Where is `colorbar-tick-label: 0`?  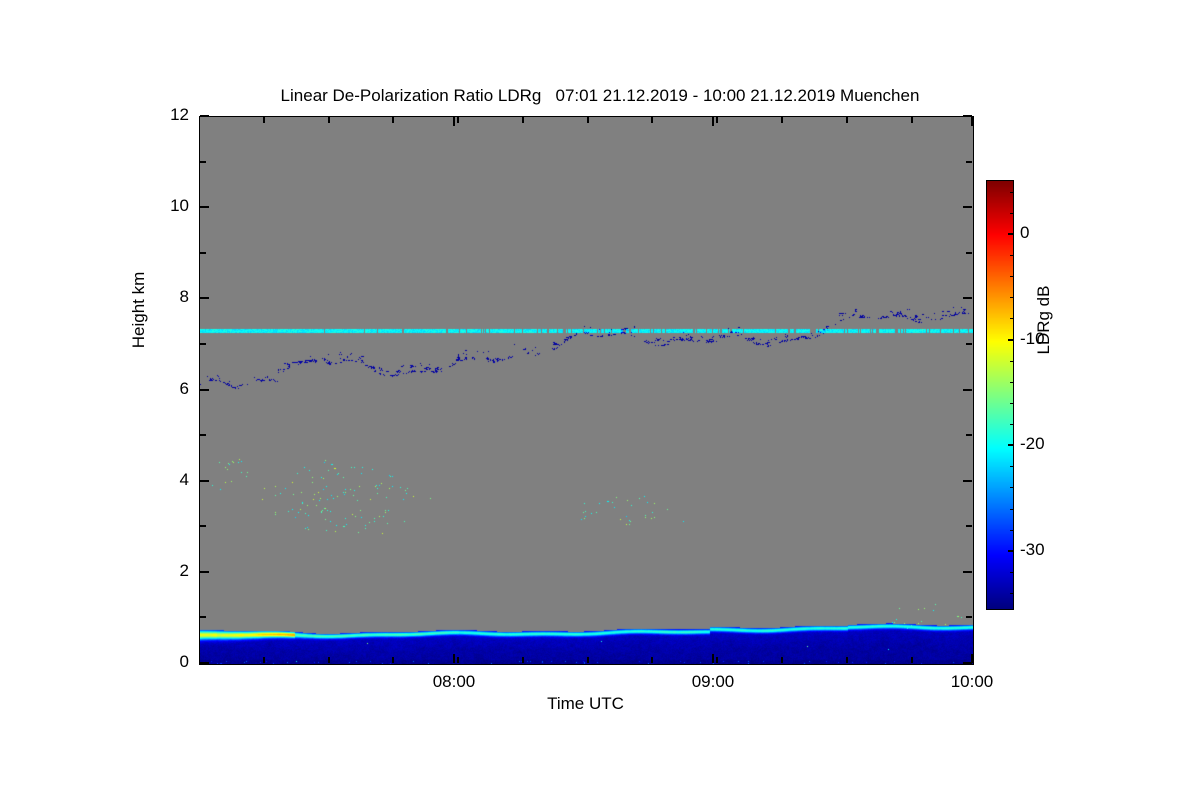 colorbar-tick-label: 0 is located at coordinates (1025, 232).